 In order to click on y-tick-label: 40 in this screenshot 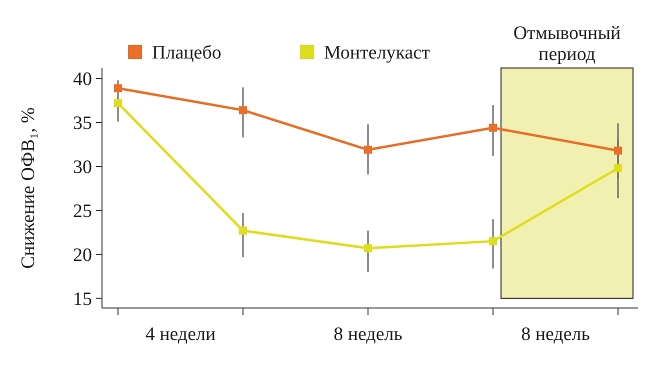, I will do `click(82, 79)`.